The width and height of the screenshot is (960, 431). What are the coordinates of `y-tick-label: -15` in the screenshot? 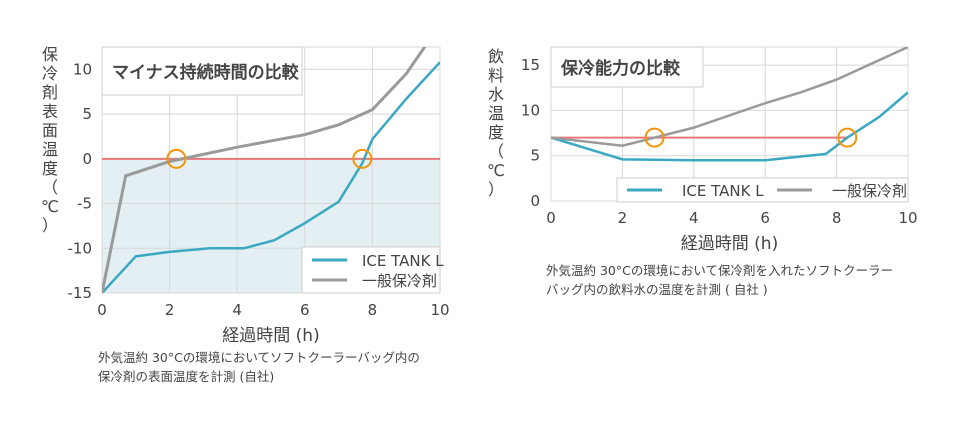 It's located at (80, 293).